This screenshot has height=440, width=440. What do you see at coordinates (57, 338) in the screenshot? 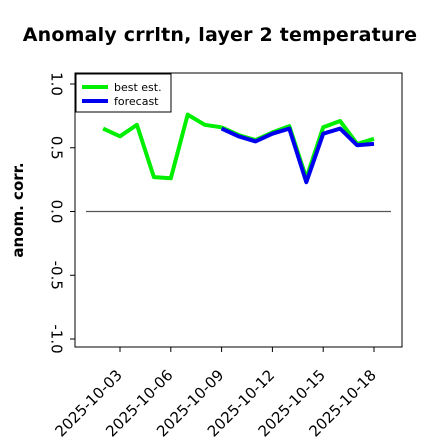
I see `y-tick-label: -1.0` at bounding box center [57, 338].